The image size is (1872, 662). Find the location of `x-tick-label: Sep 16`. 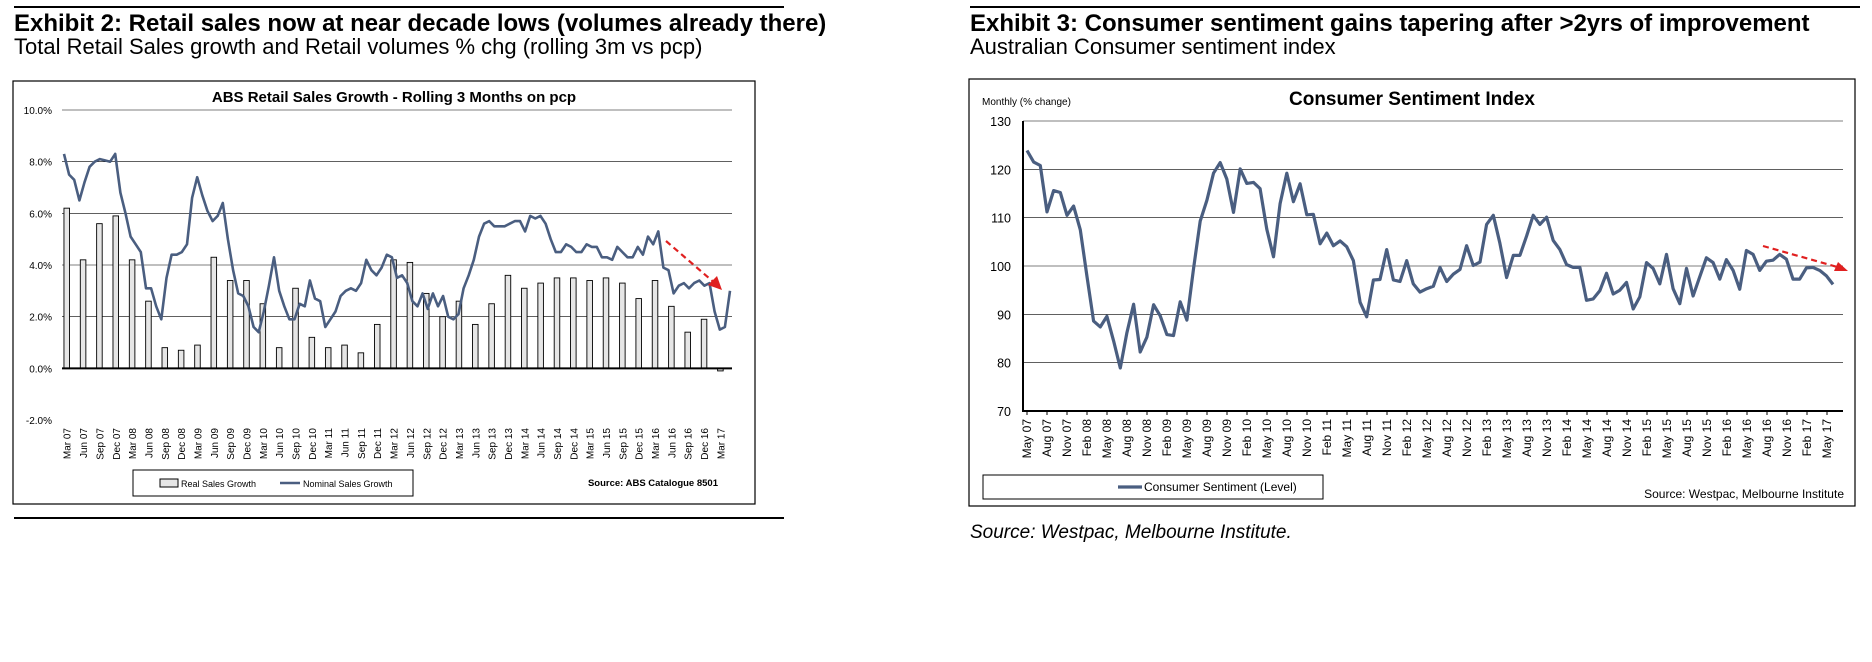

x-tick-label: Sep 16 is located at coordinates (689, 444).